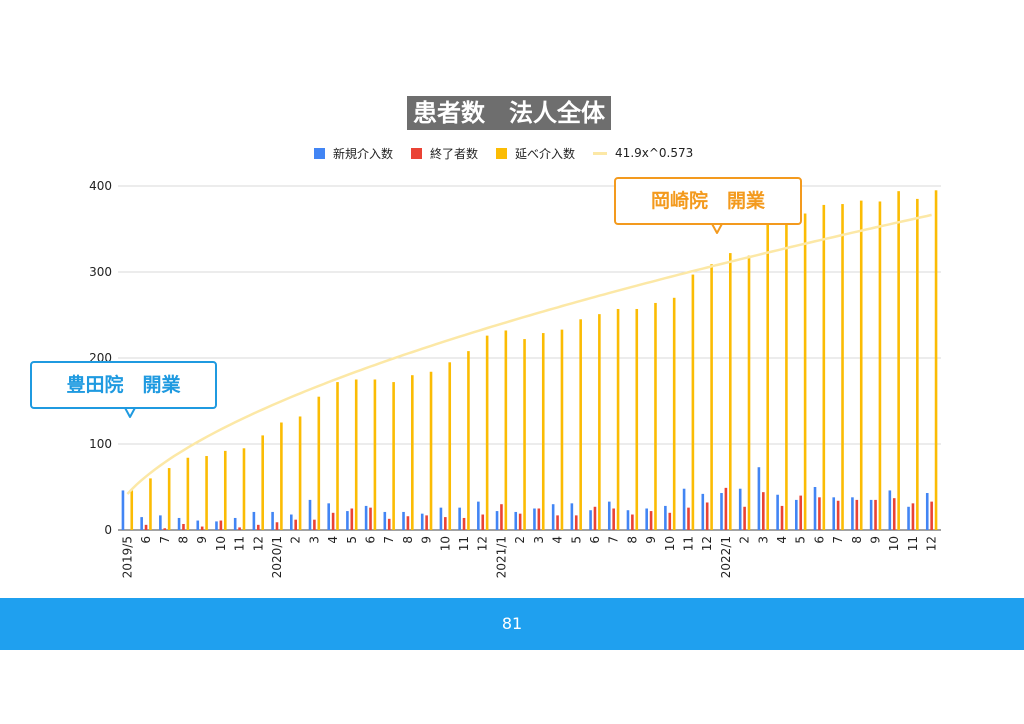  I want to click on legend-item-new: 新規介入数, so click(353, 153).